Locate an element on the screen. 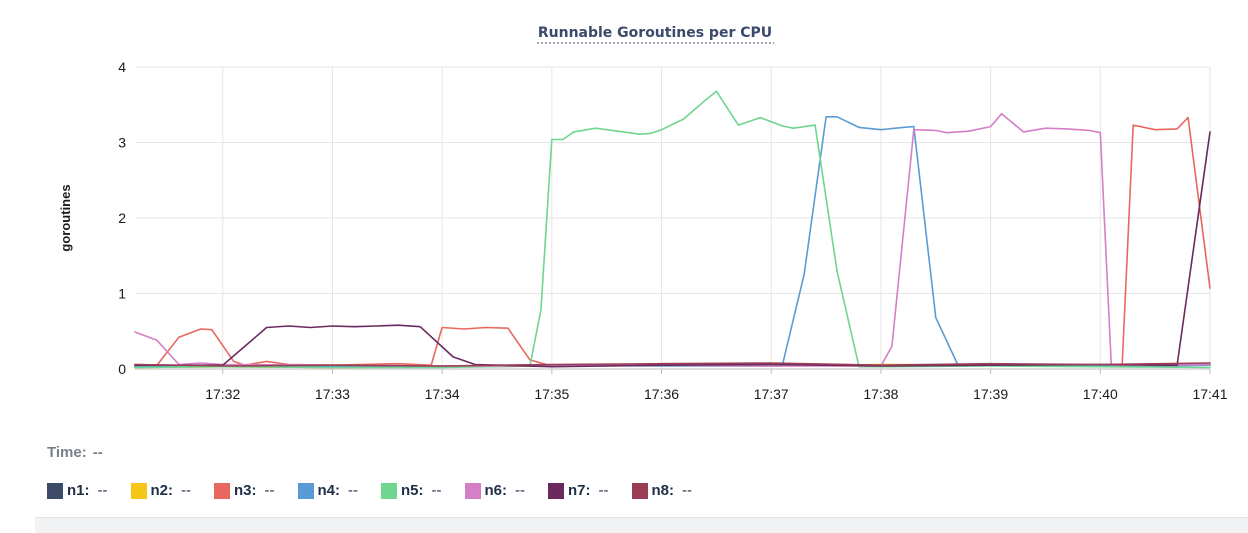 The image size is (1248, 533). legend-series-name: n4: is located at coordinates (329, 490).